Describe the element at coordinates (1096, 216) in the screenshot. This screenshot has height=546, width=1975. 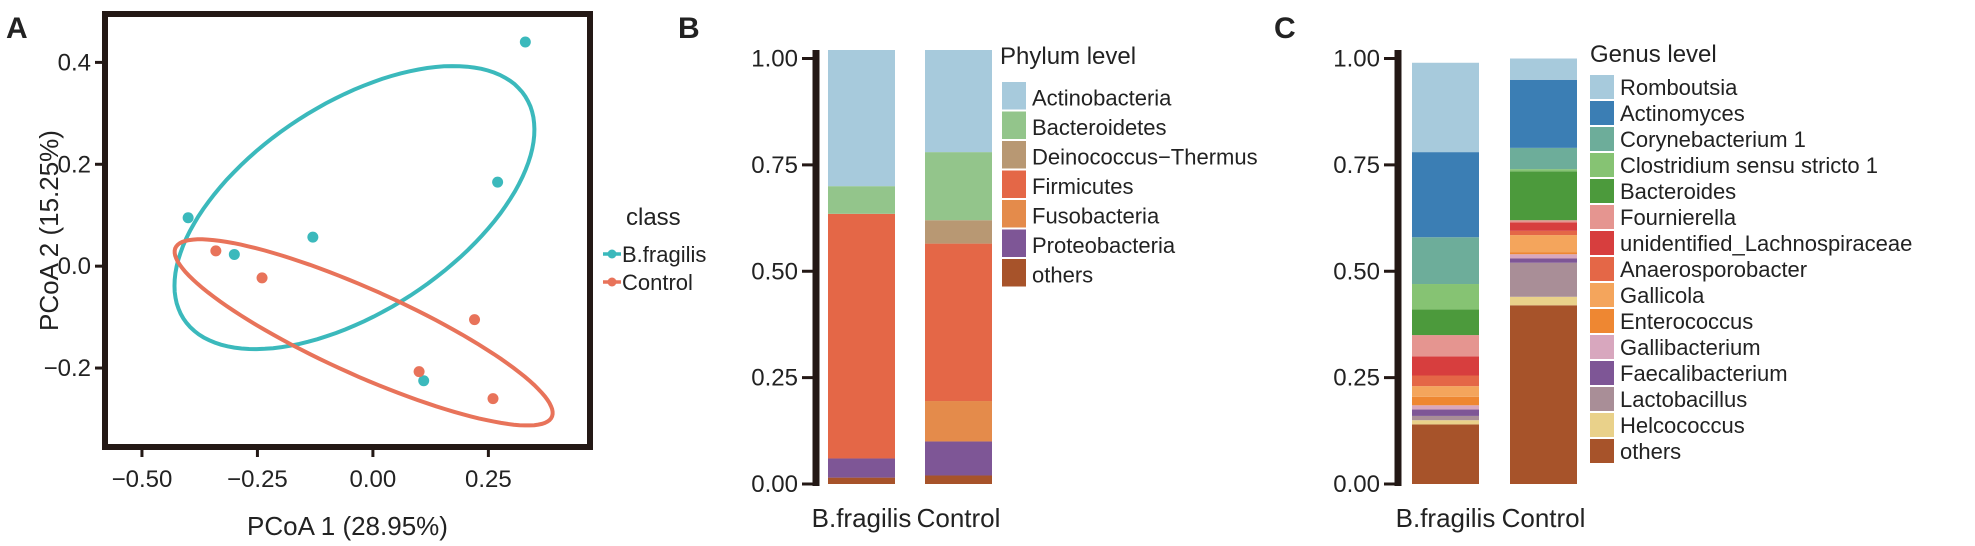
I see `legend-label-fusobacteria: Fusobacteria` at that location.